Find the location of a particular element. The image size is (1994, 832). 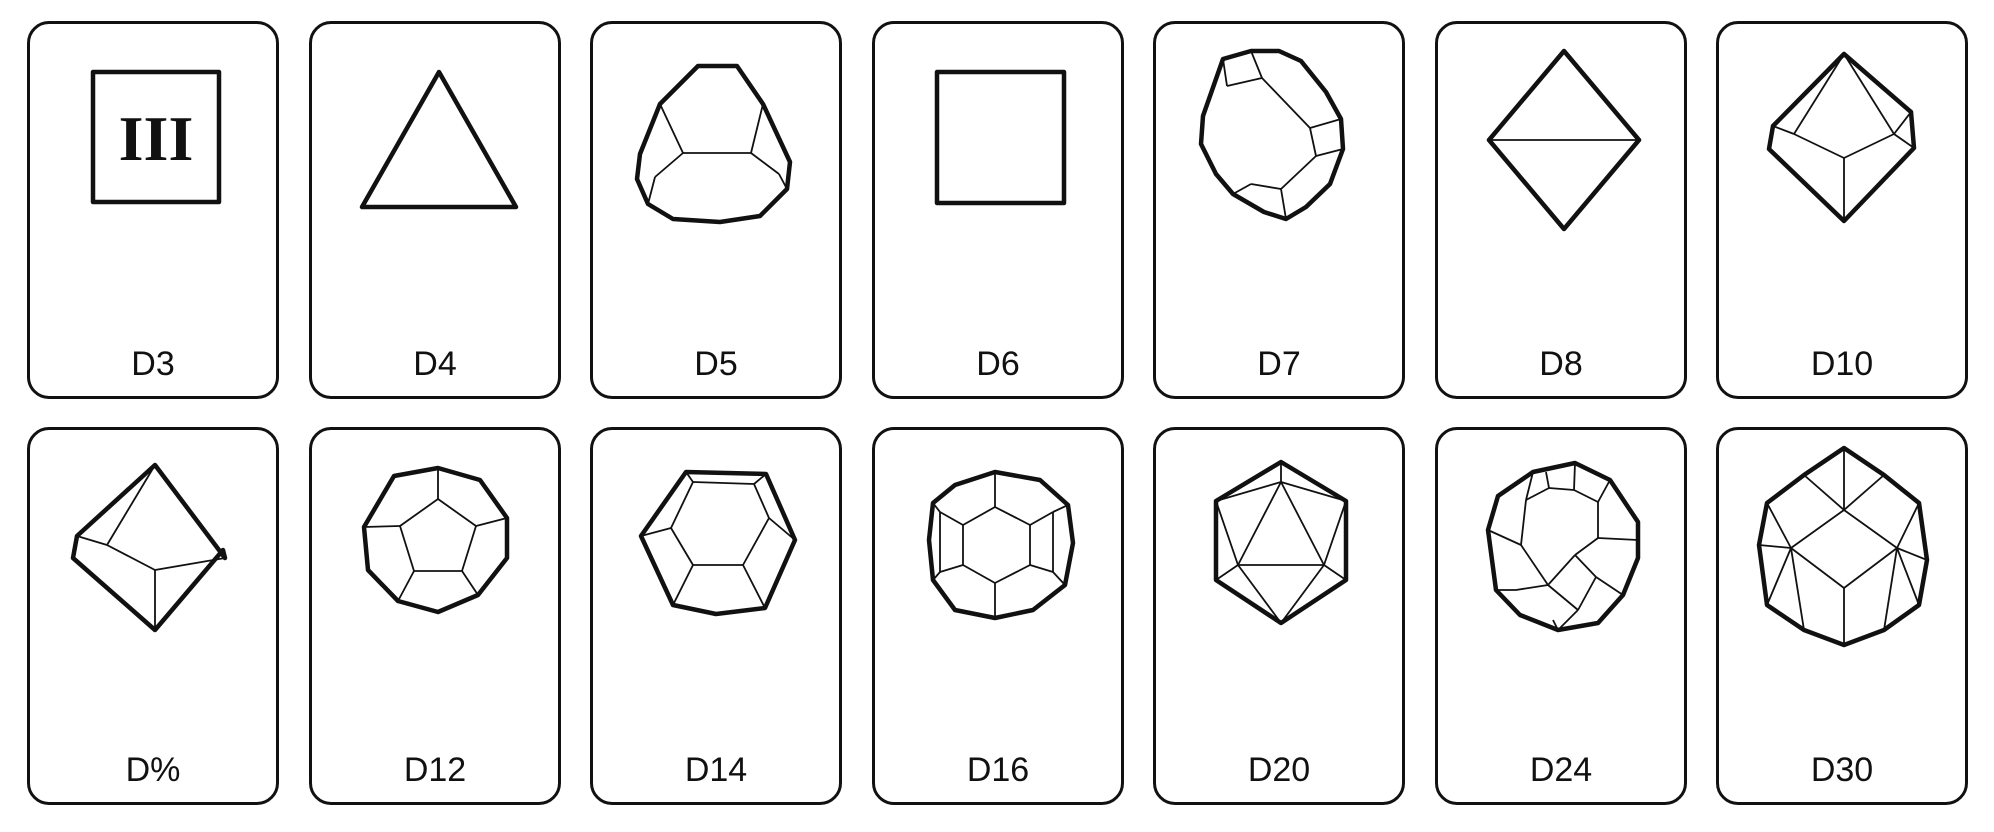

d6-icon is located at coordinates (1000, 137).